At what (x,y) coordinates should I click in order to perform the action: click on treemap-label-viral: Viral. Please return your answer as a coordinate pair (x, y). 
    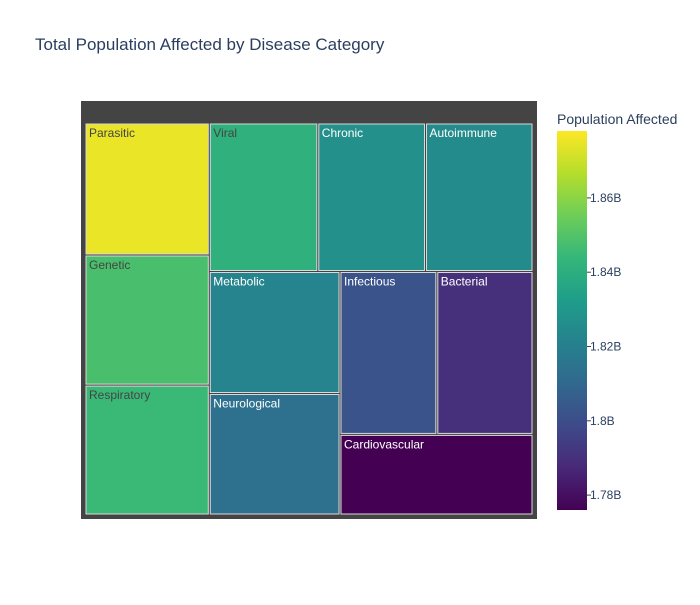
    Looking at the image, I should click on (225, 133).